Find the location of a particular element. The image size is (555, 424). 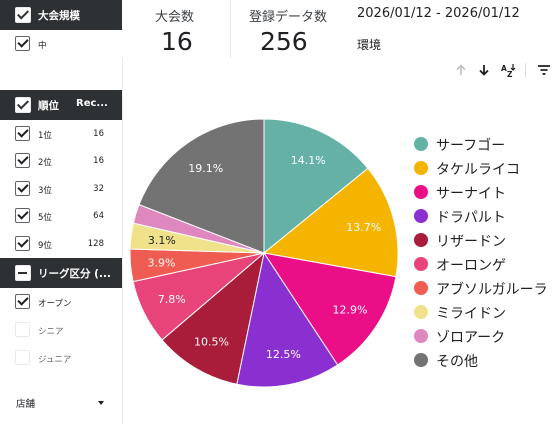

chart-toolbar: A Z is located at coordinates (502, 71).